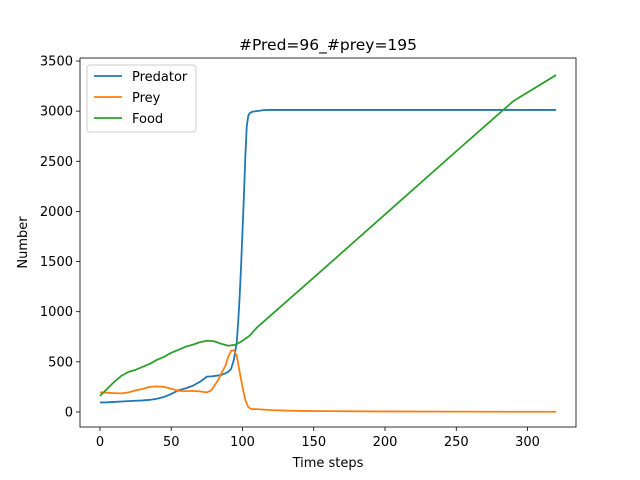 The height and width of the screenshot is (480, 640). I want to click on legend-label-predator: Predator, so click(160, 77).